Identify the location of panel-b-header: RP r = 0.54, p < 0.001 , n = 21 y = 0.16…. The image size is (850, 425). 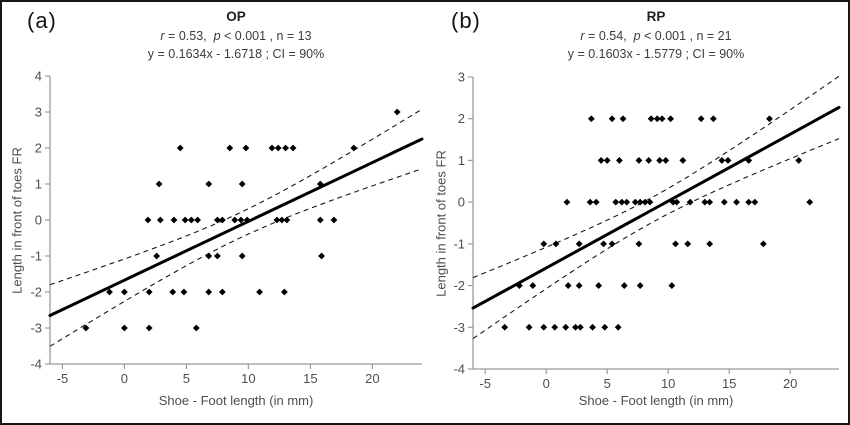
(656, 31).